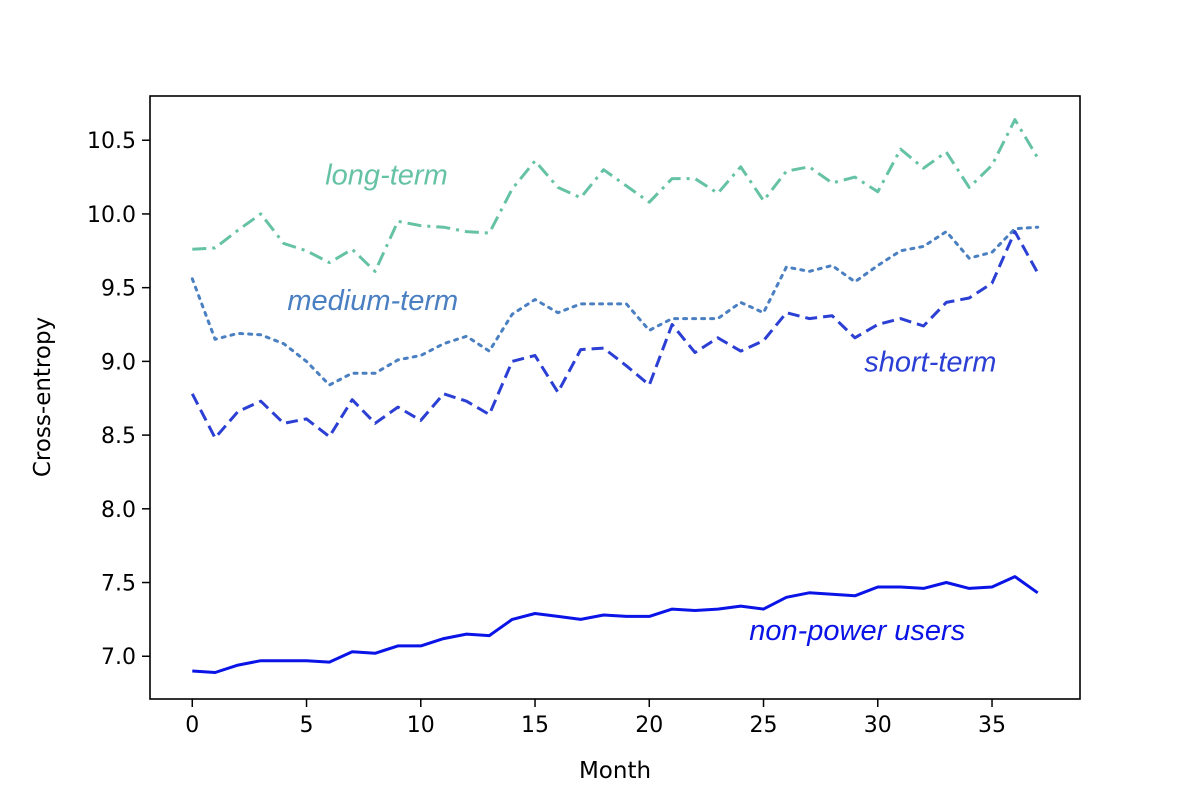  What do you see at coordinates (615, 195) in the screenshot?
I see `series-line-long-term` at bounding box center [615, 195].